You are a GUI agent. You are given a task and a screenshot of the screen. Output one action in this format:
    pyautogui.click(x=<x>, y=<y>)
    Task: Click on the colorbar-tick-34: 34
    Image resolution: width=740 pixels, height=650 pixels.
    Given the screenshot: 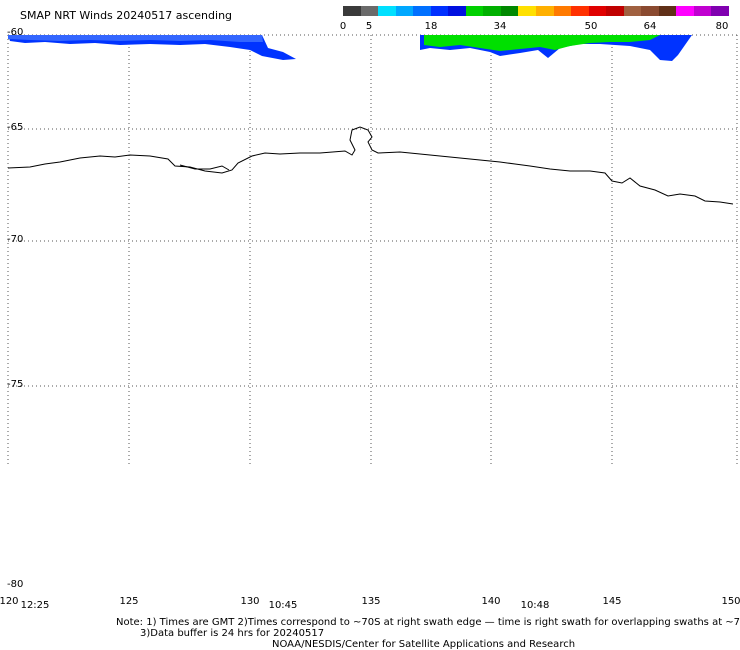 What is the action you would take?
    pyautogui.click(x=500, y=26)
    